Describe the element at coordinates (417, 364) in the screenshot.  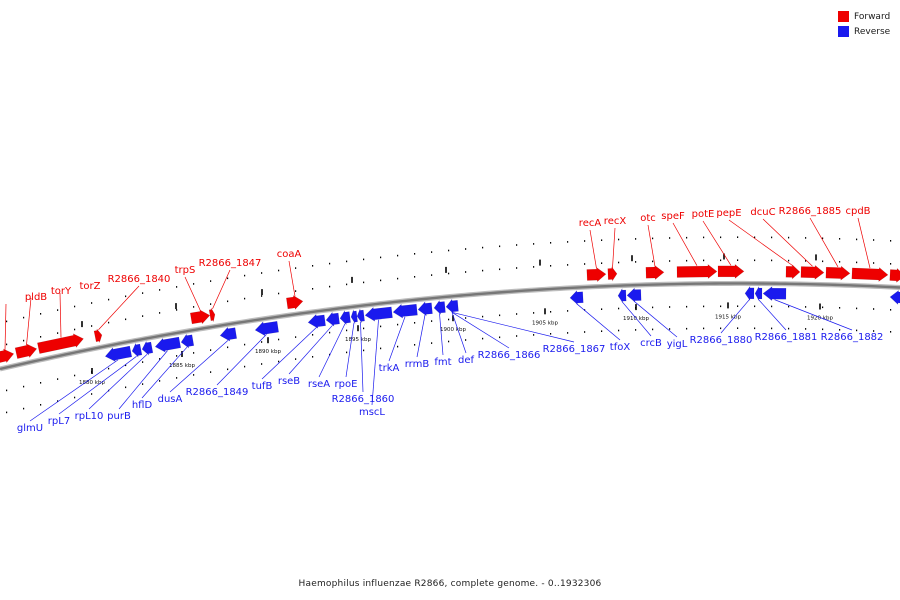
I see `reverse-gene-label: rrmB` at that location.